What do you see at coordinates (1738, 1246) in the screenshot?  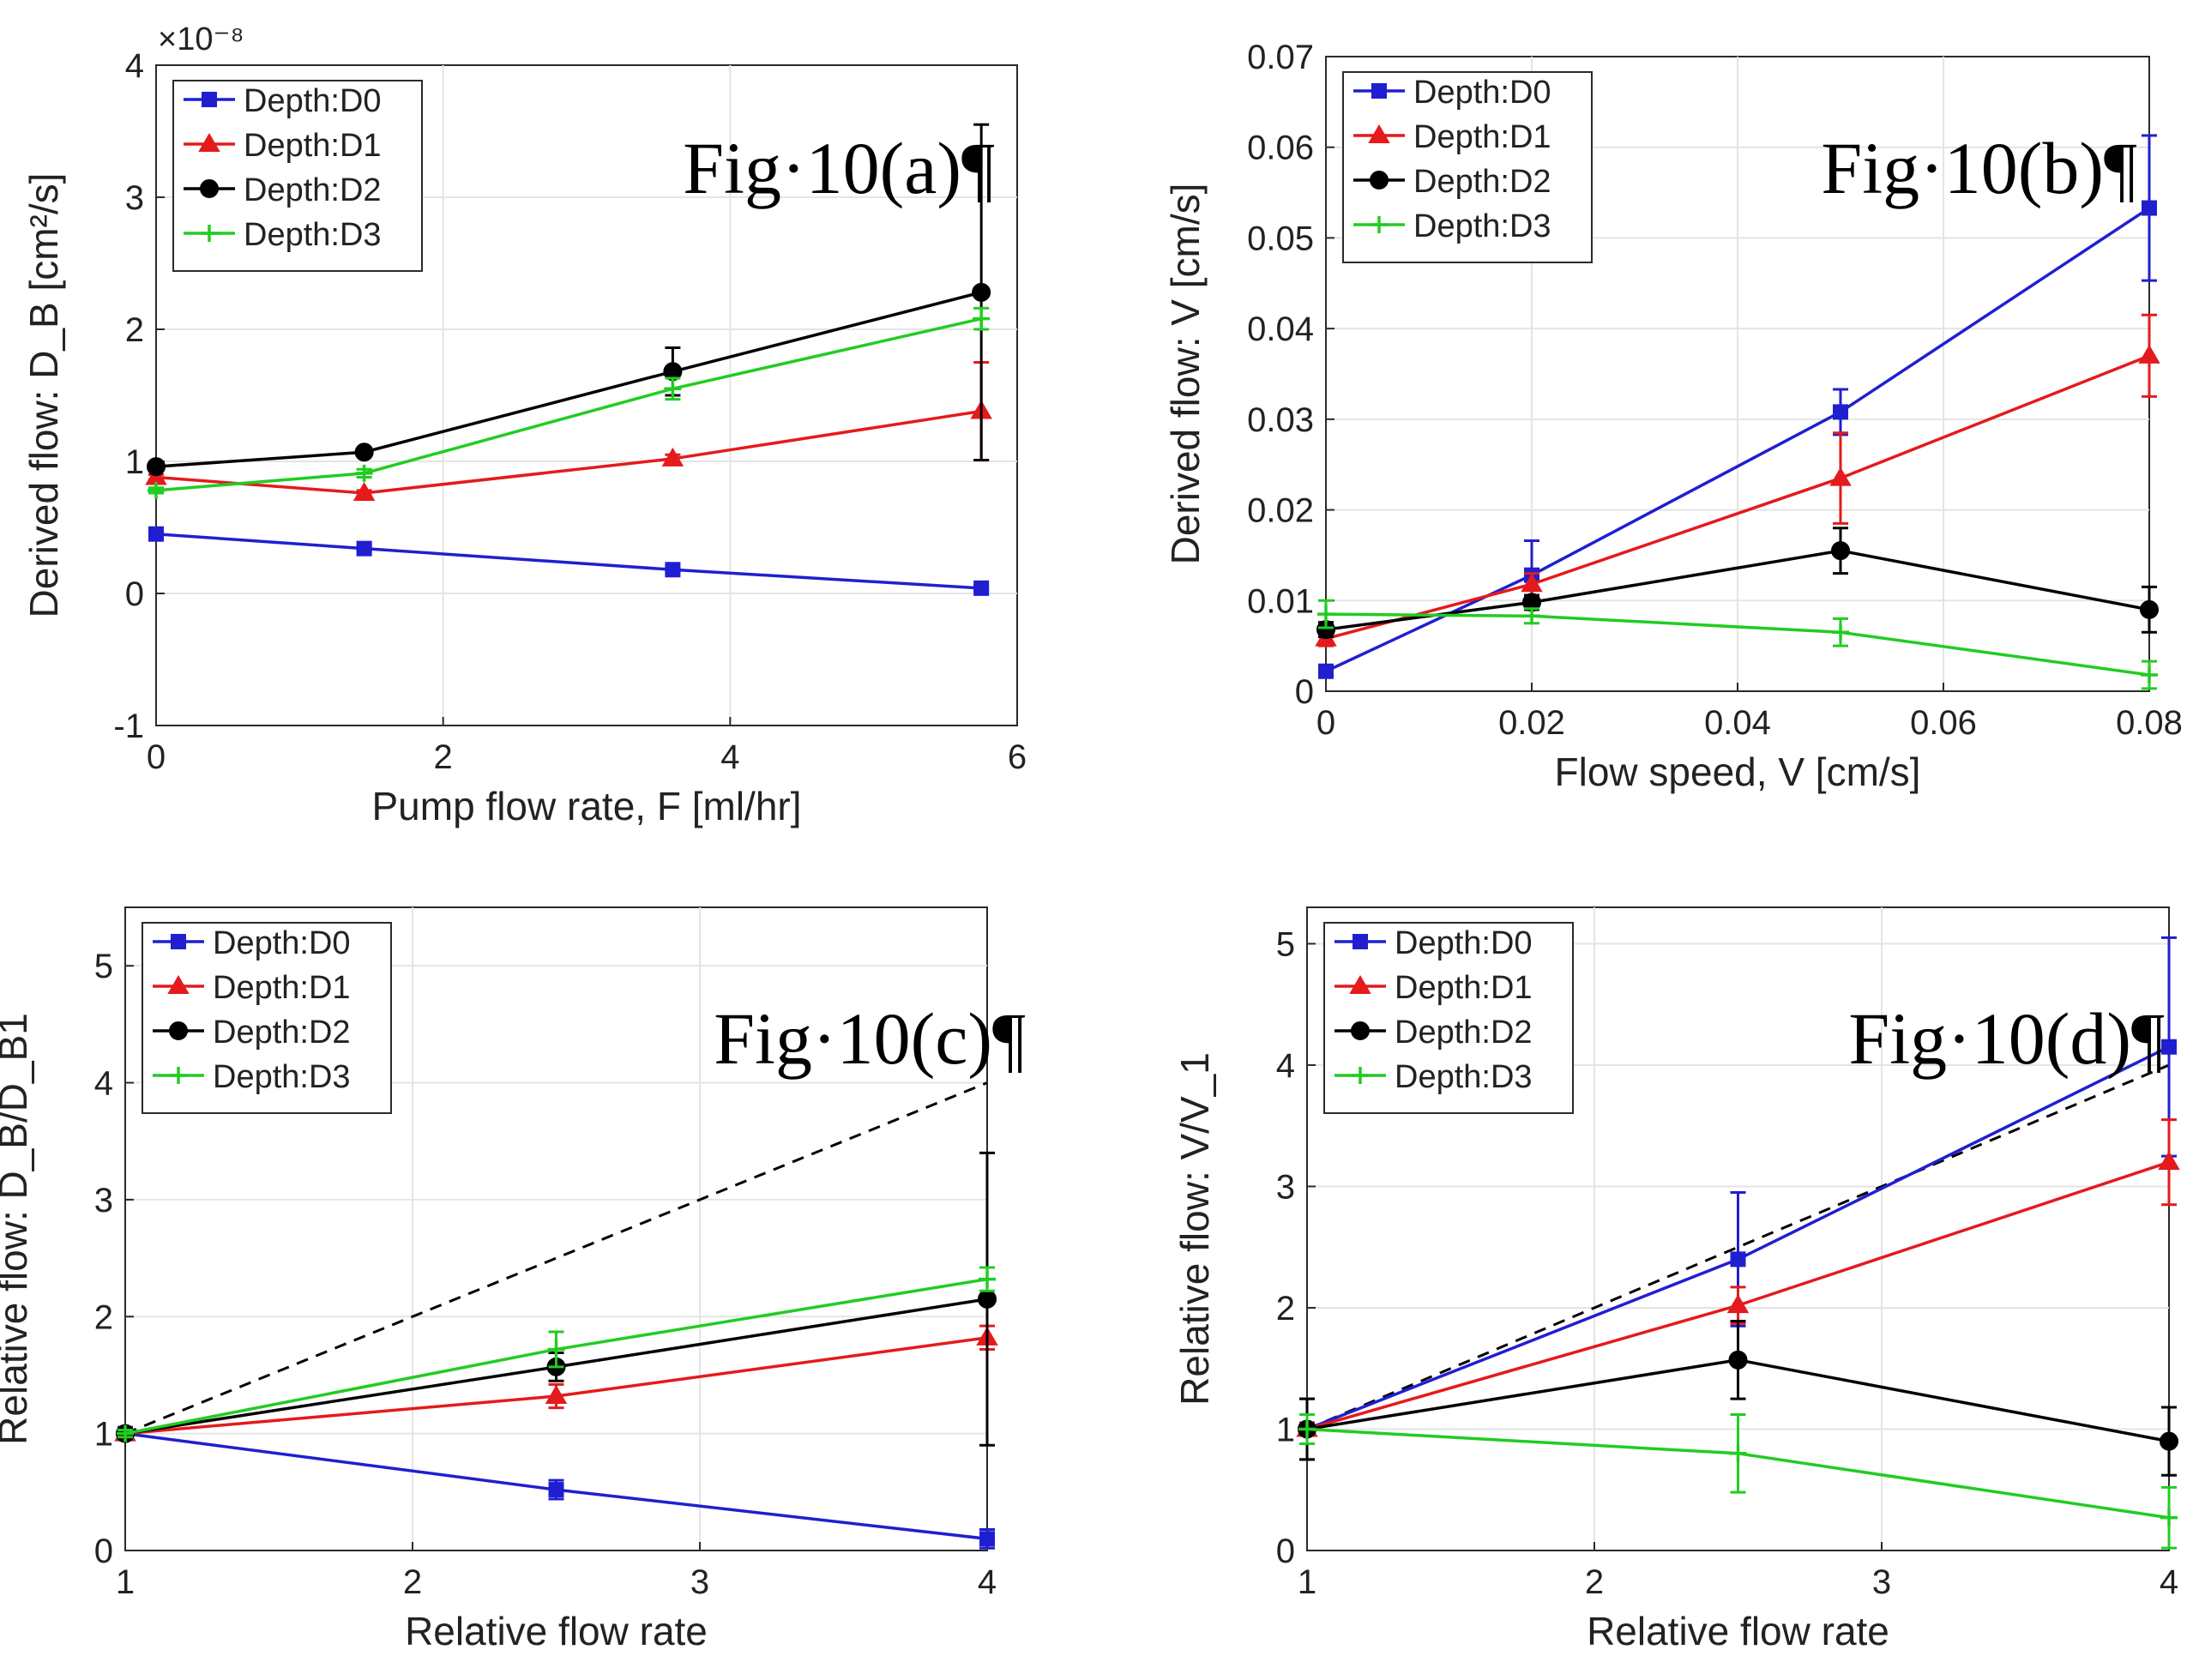 I see `reference-line` at bounding box center [1738, 1246].